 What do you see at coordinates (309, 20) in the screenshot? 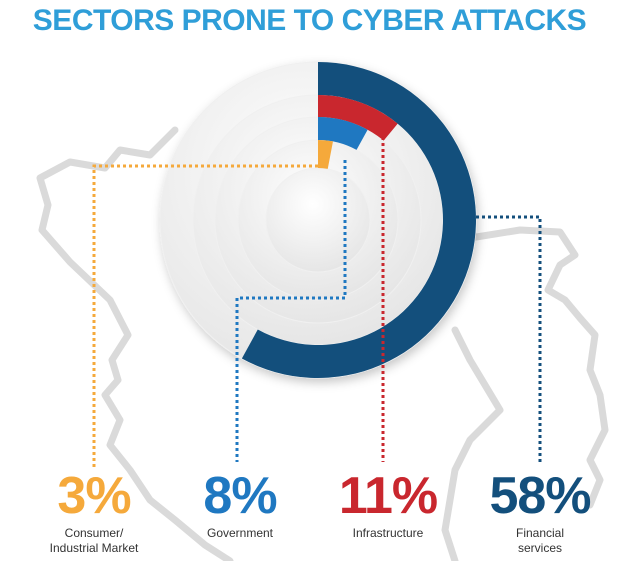
I see `chart-title: SECTORS PRONE TO CYBER ATTACKS` at bounding box center [309, 20].